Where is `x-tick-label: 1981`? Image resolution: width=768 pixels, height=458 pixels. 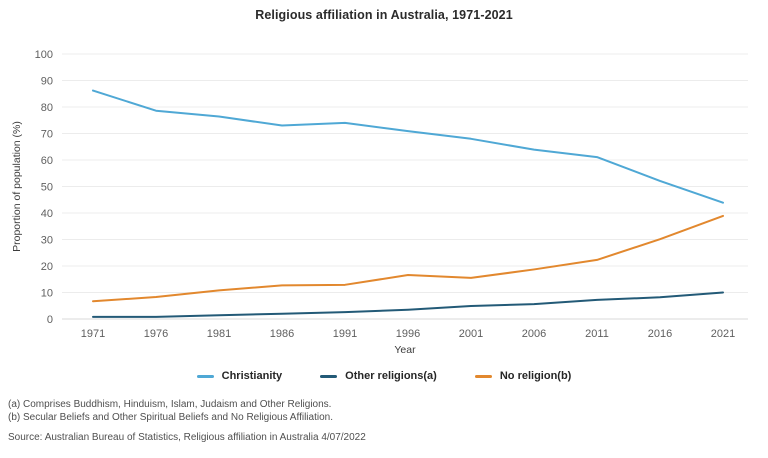
x-tick-label: 1981 is located at coordinates (219, 334).